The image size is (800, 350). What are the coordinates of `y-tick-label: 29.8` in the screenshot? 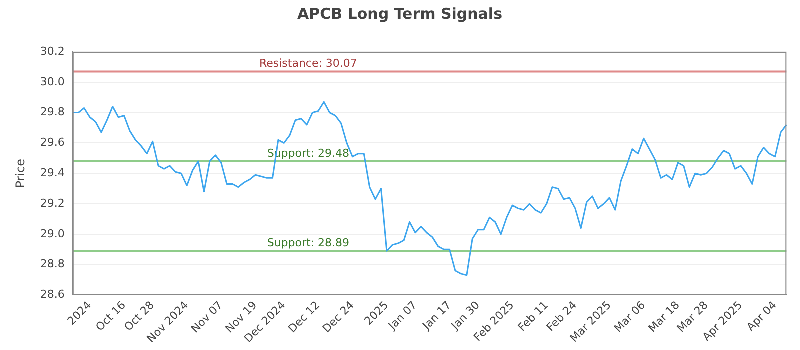 It's located at (52, 112).